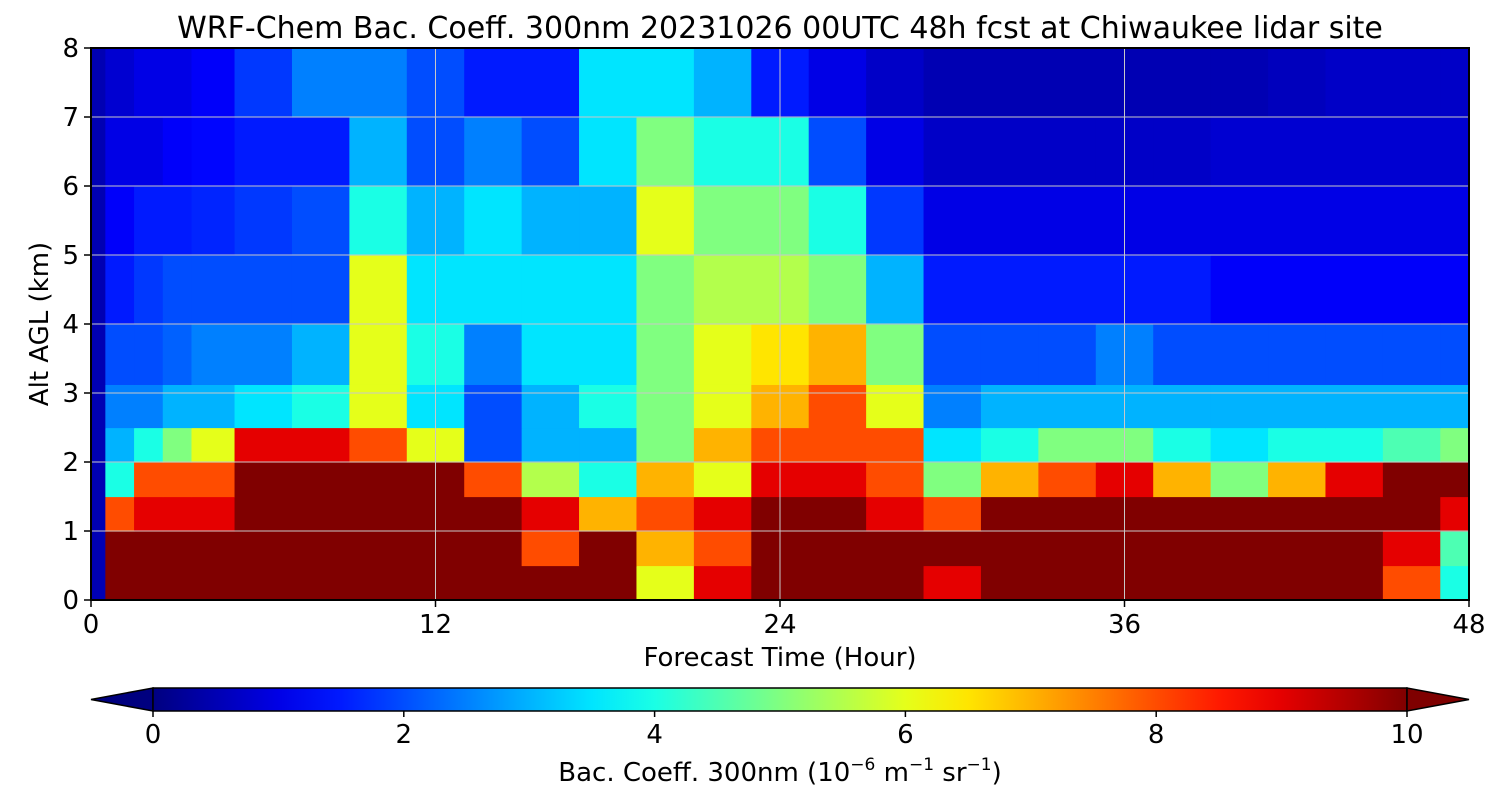 The width and height of the screenshot is (1500, 800). Describe the element at coordinates (70, 325) in the screenshot. I see `y-tick-label: 4` at that location.